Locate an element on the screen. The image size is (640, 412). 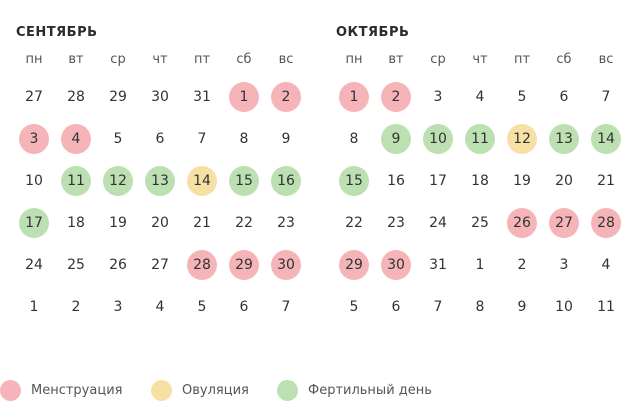
day-number-menstruation: 1 is located at coordinates (354, 97).